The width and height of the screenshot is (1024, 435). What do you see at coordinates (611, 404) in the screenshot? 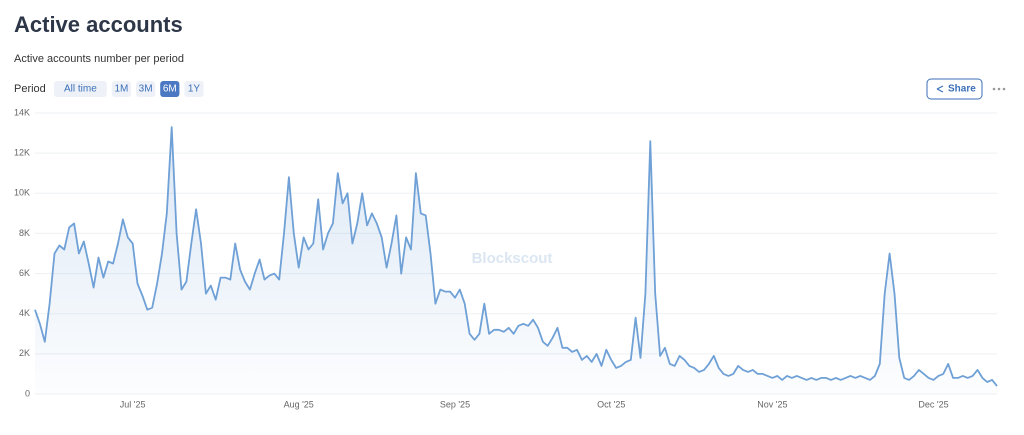
I see `x-tick-label: Oct '25` at bounding box center [611, 404].